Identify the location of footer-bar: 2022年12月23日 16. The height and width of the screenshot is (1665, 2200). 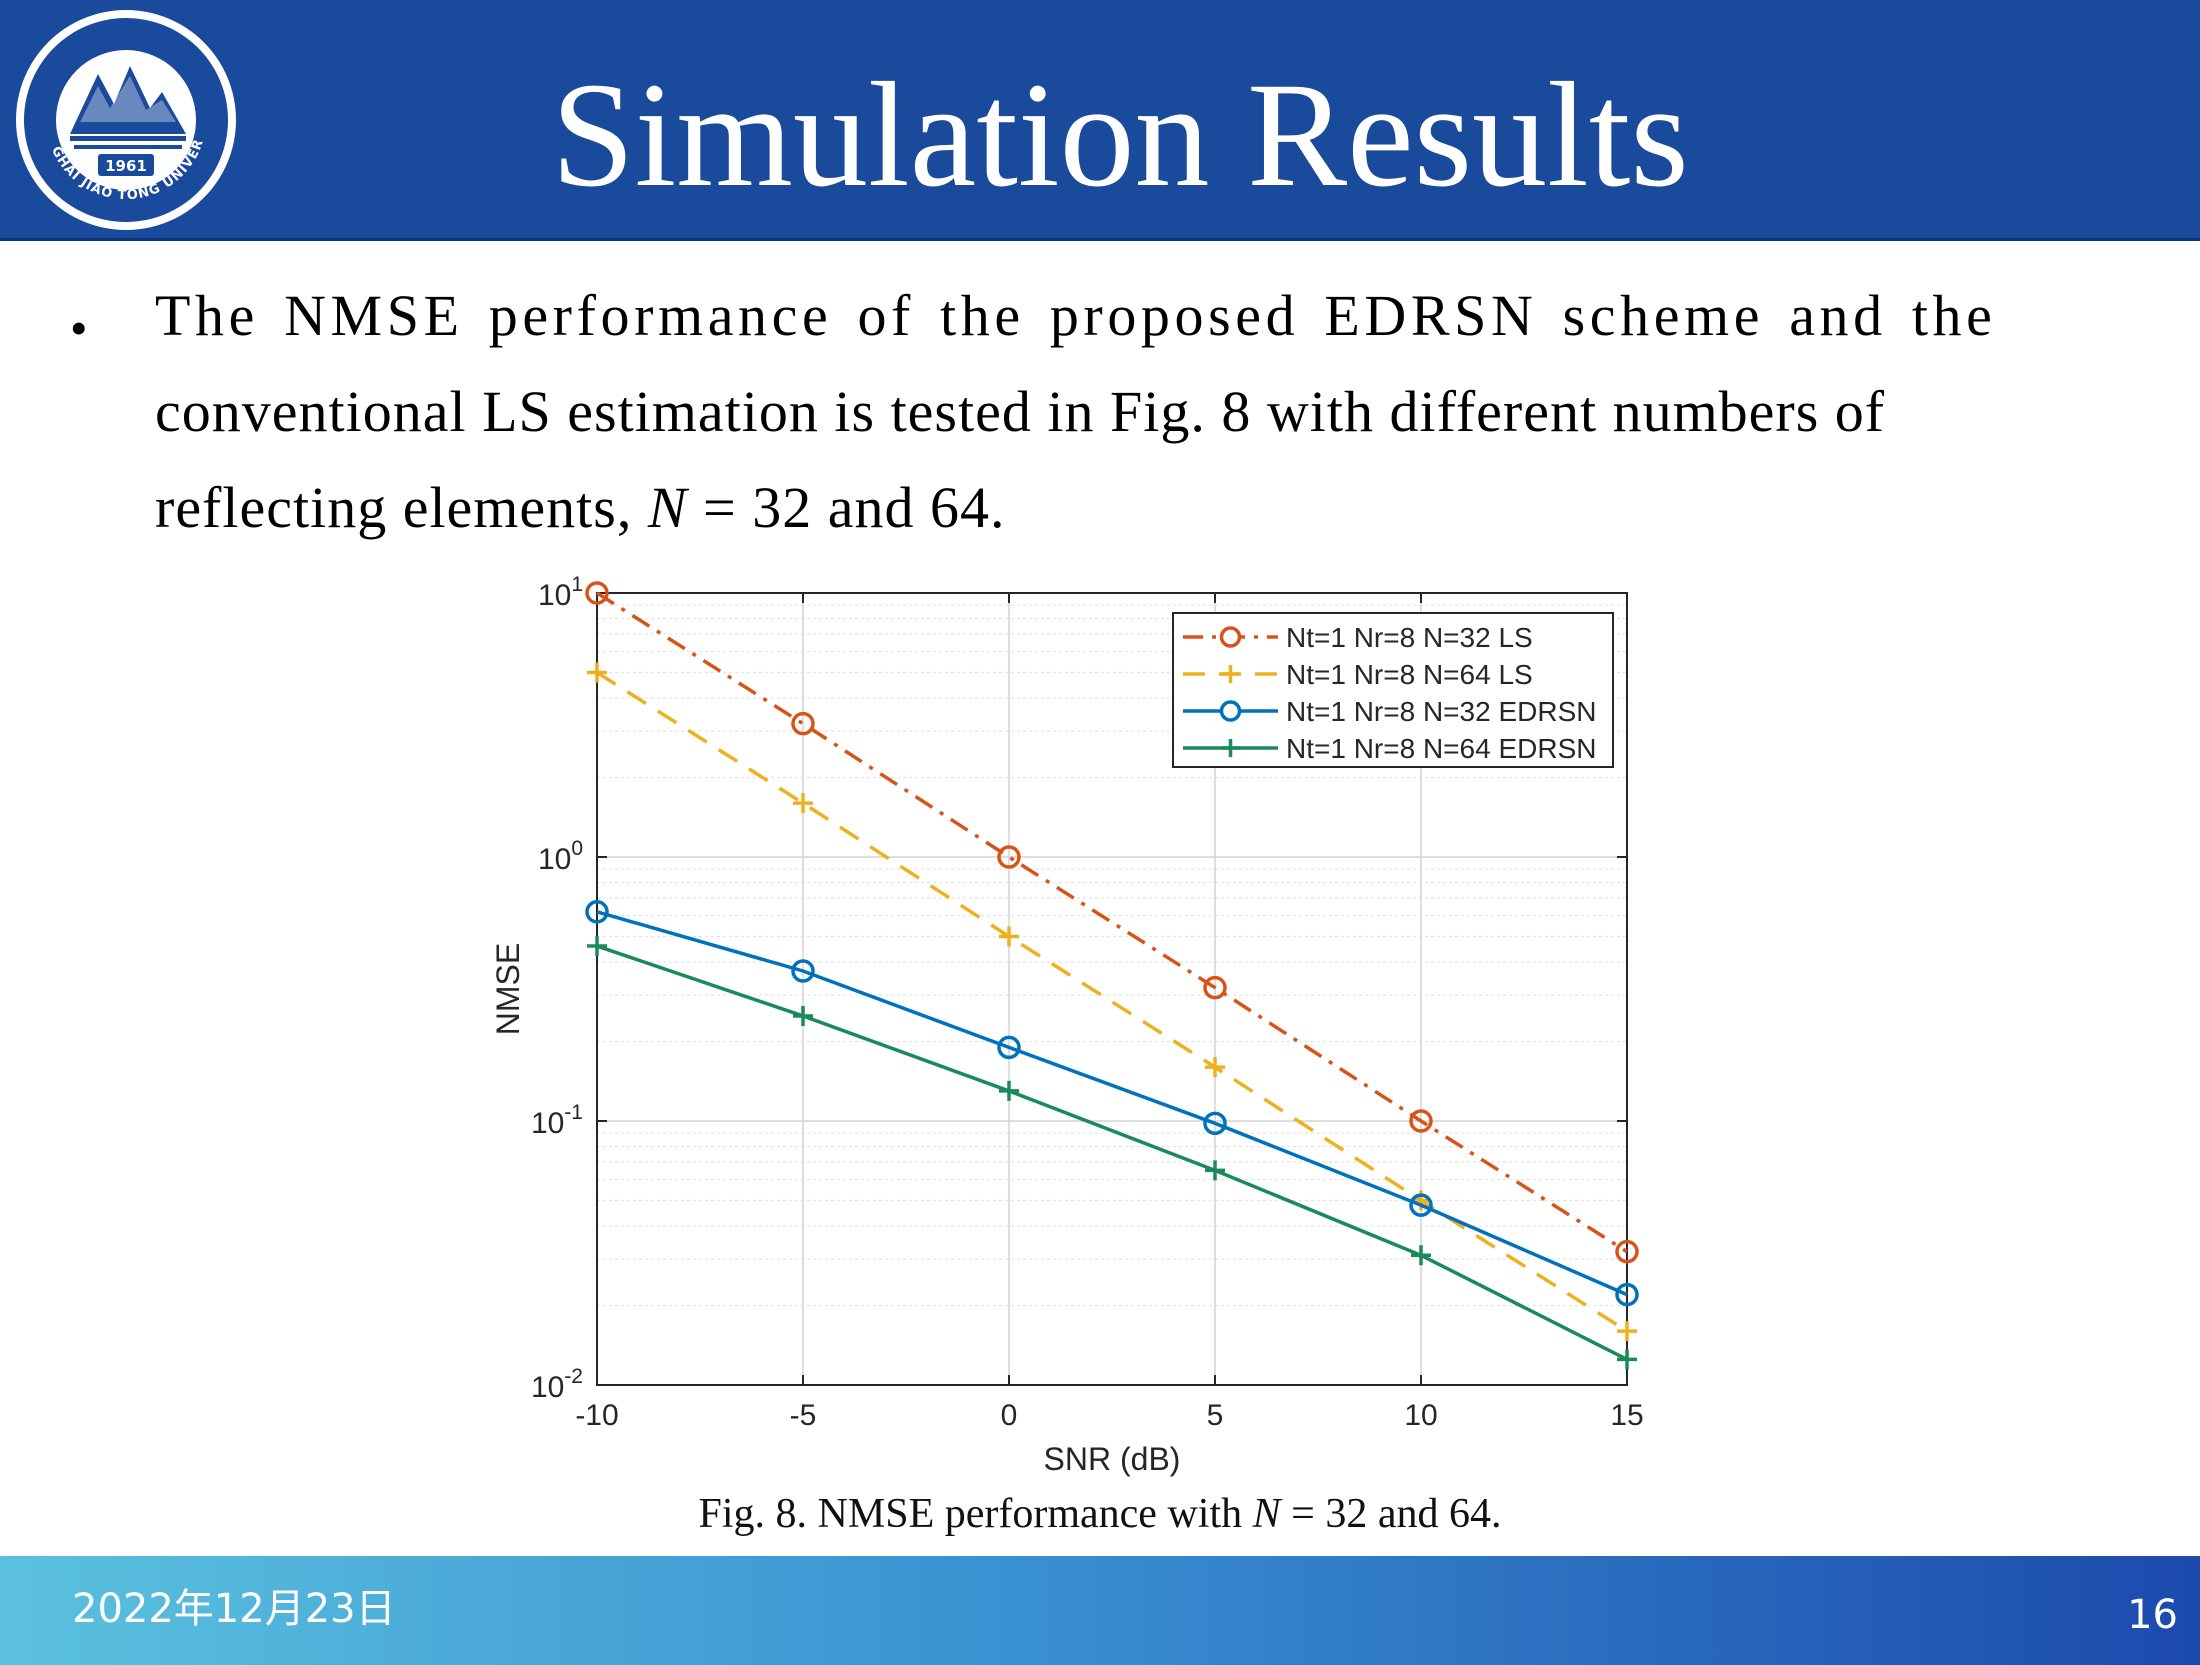
(1100, 1610).